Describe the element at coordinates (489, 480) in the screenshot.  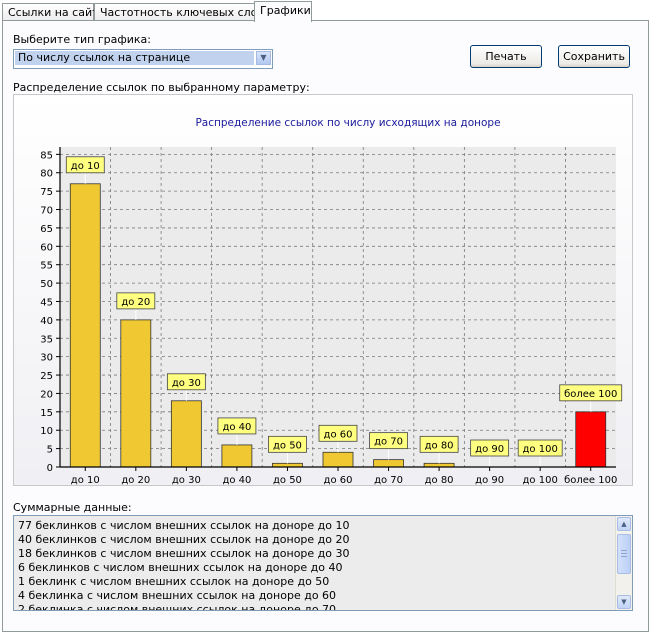
I see `x-tick-label: до 90` at that location.